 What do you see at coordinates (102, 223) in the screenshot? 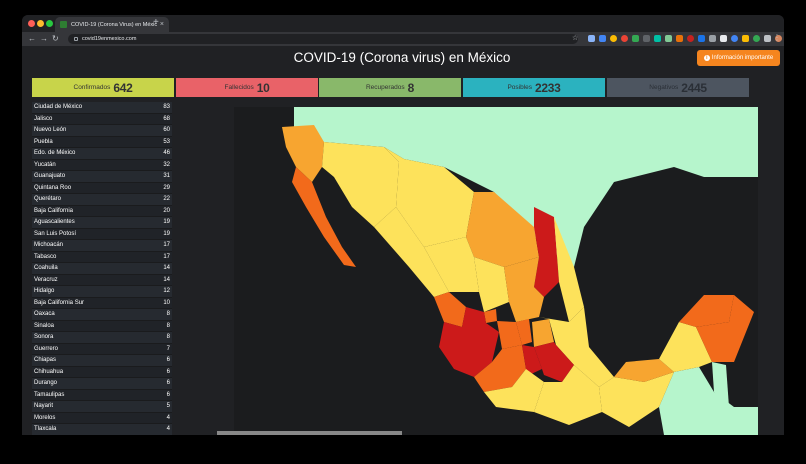
I see `list-item: Aguascalientes 19` at bounding box center [102, 223].